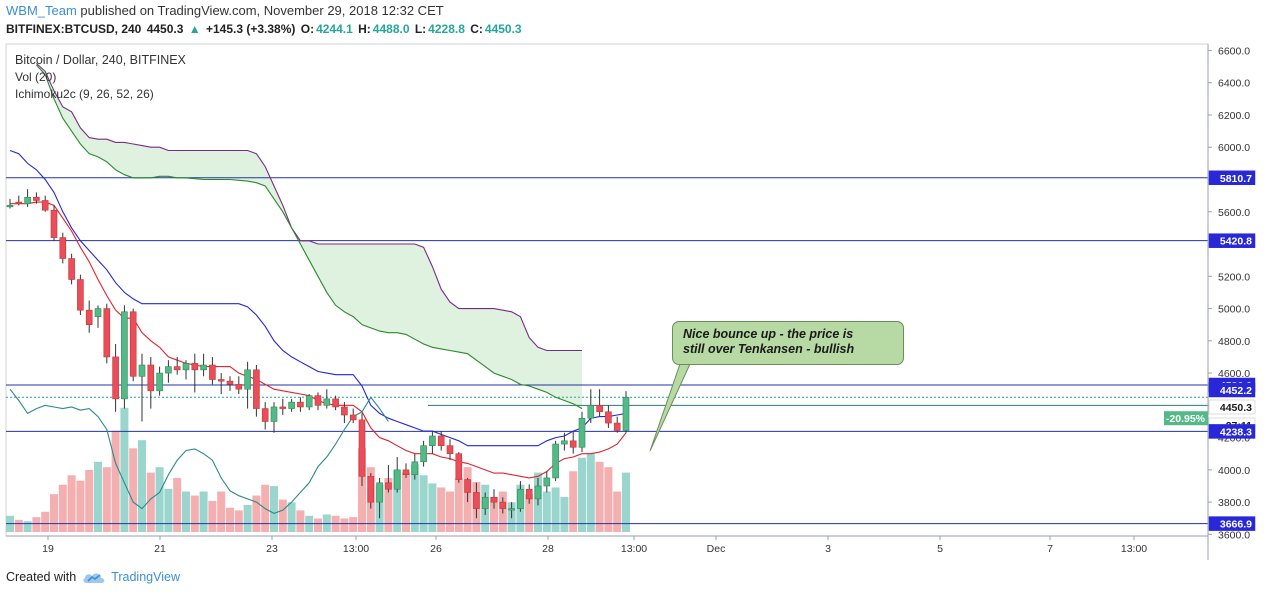 The width and height of the screenshot is (1274, 596). What do you see at coordinates (307, 29) in the screenshot?
I see `open-label: O:` at bounding box center [307, 29].